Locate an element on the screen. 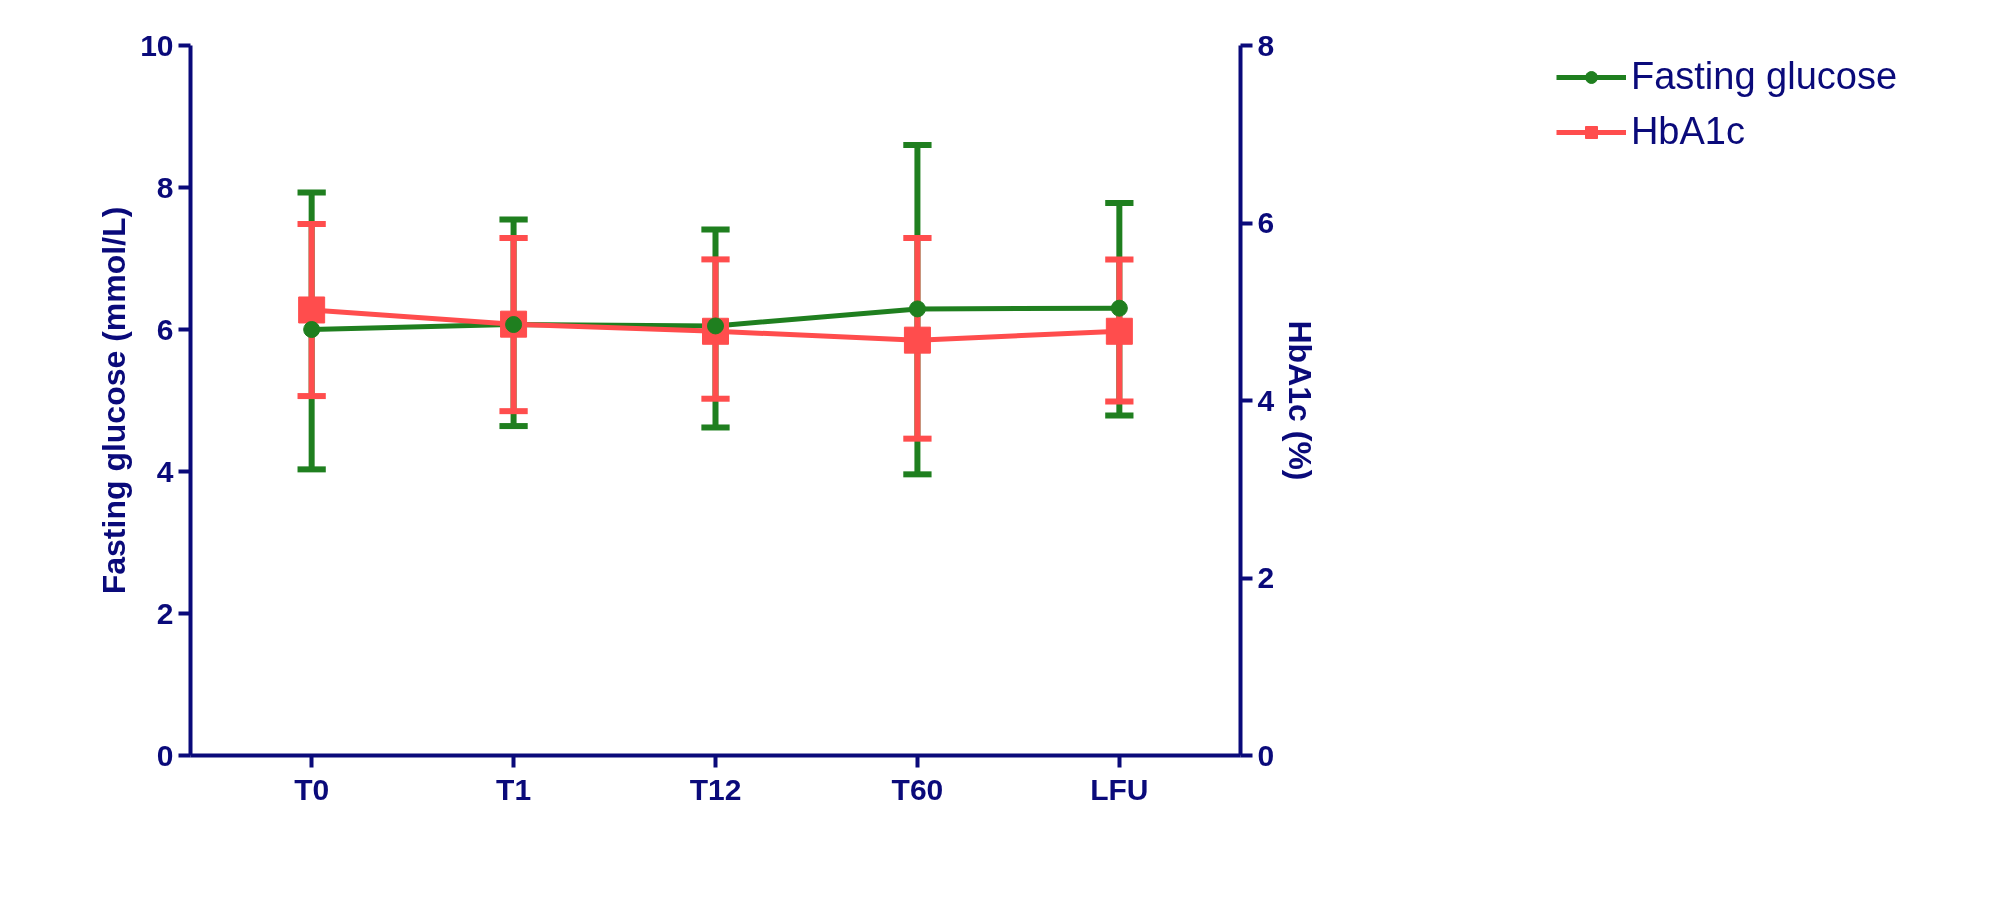 This screenshot has width=1993, height=898. y-tick-label: 6 is located at coordinates (165, 329).